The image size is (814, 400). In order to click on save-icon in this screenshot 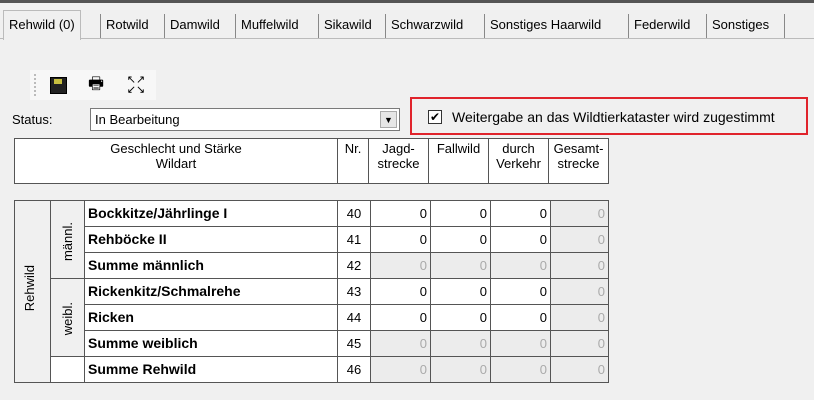, I will do `click(58, 85)`.